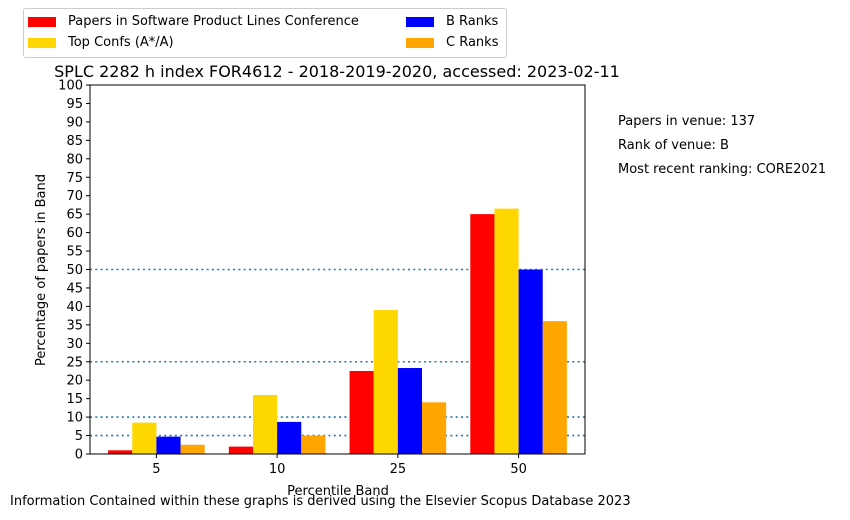 The image size is (850, 520). I want to click on x-tick-label: 10, so click(277, 469).